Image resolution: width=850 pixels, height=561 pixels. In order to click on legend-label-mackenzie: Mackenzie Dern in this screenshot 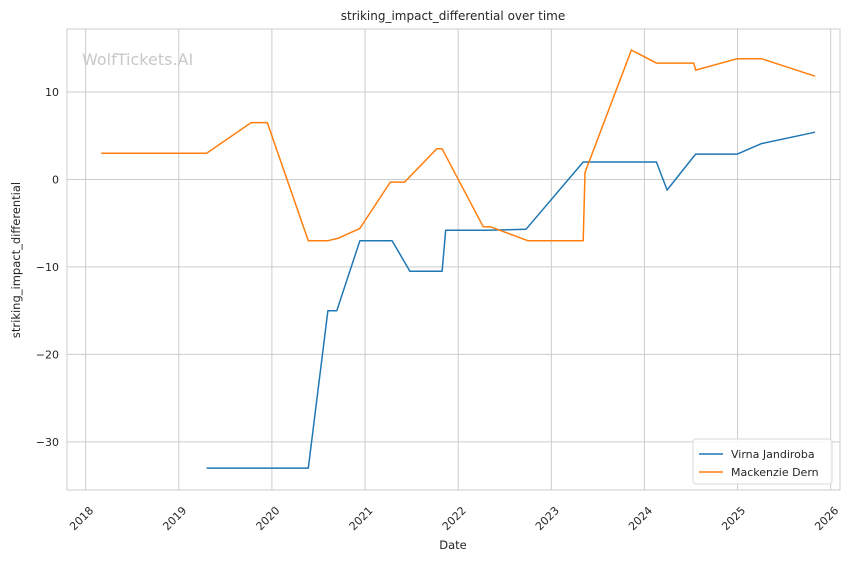, I will do `click(775, 472)`.